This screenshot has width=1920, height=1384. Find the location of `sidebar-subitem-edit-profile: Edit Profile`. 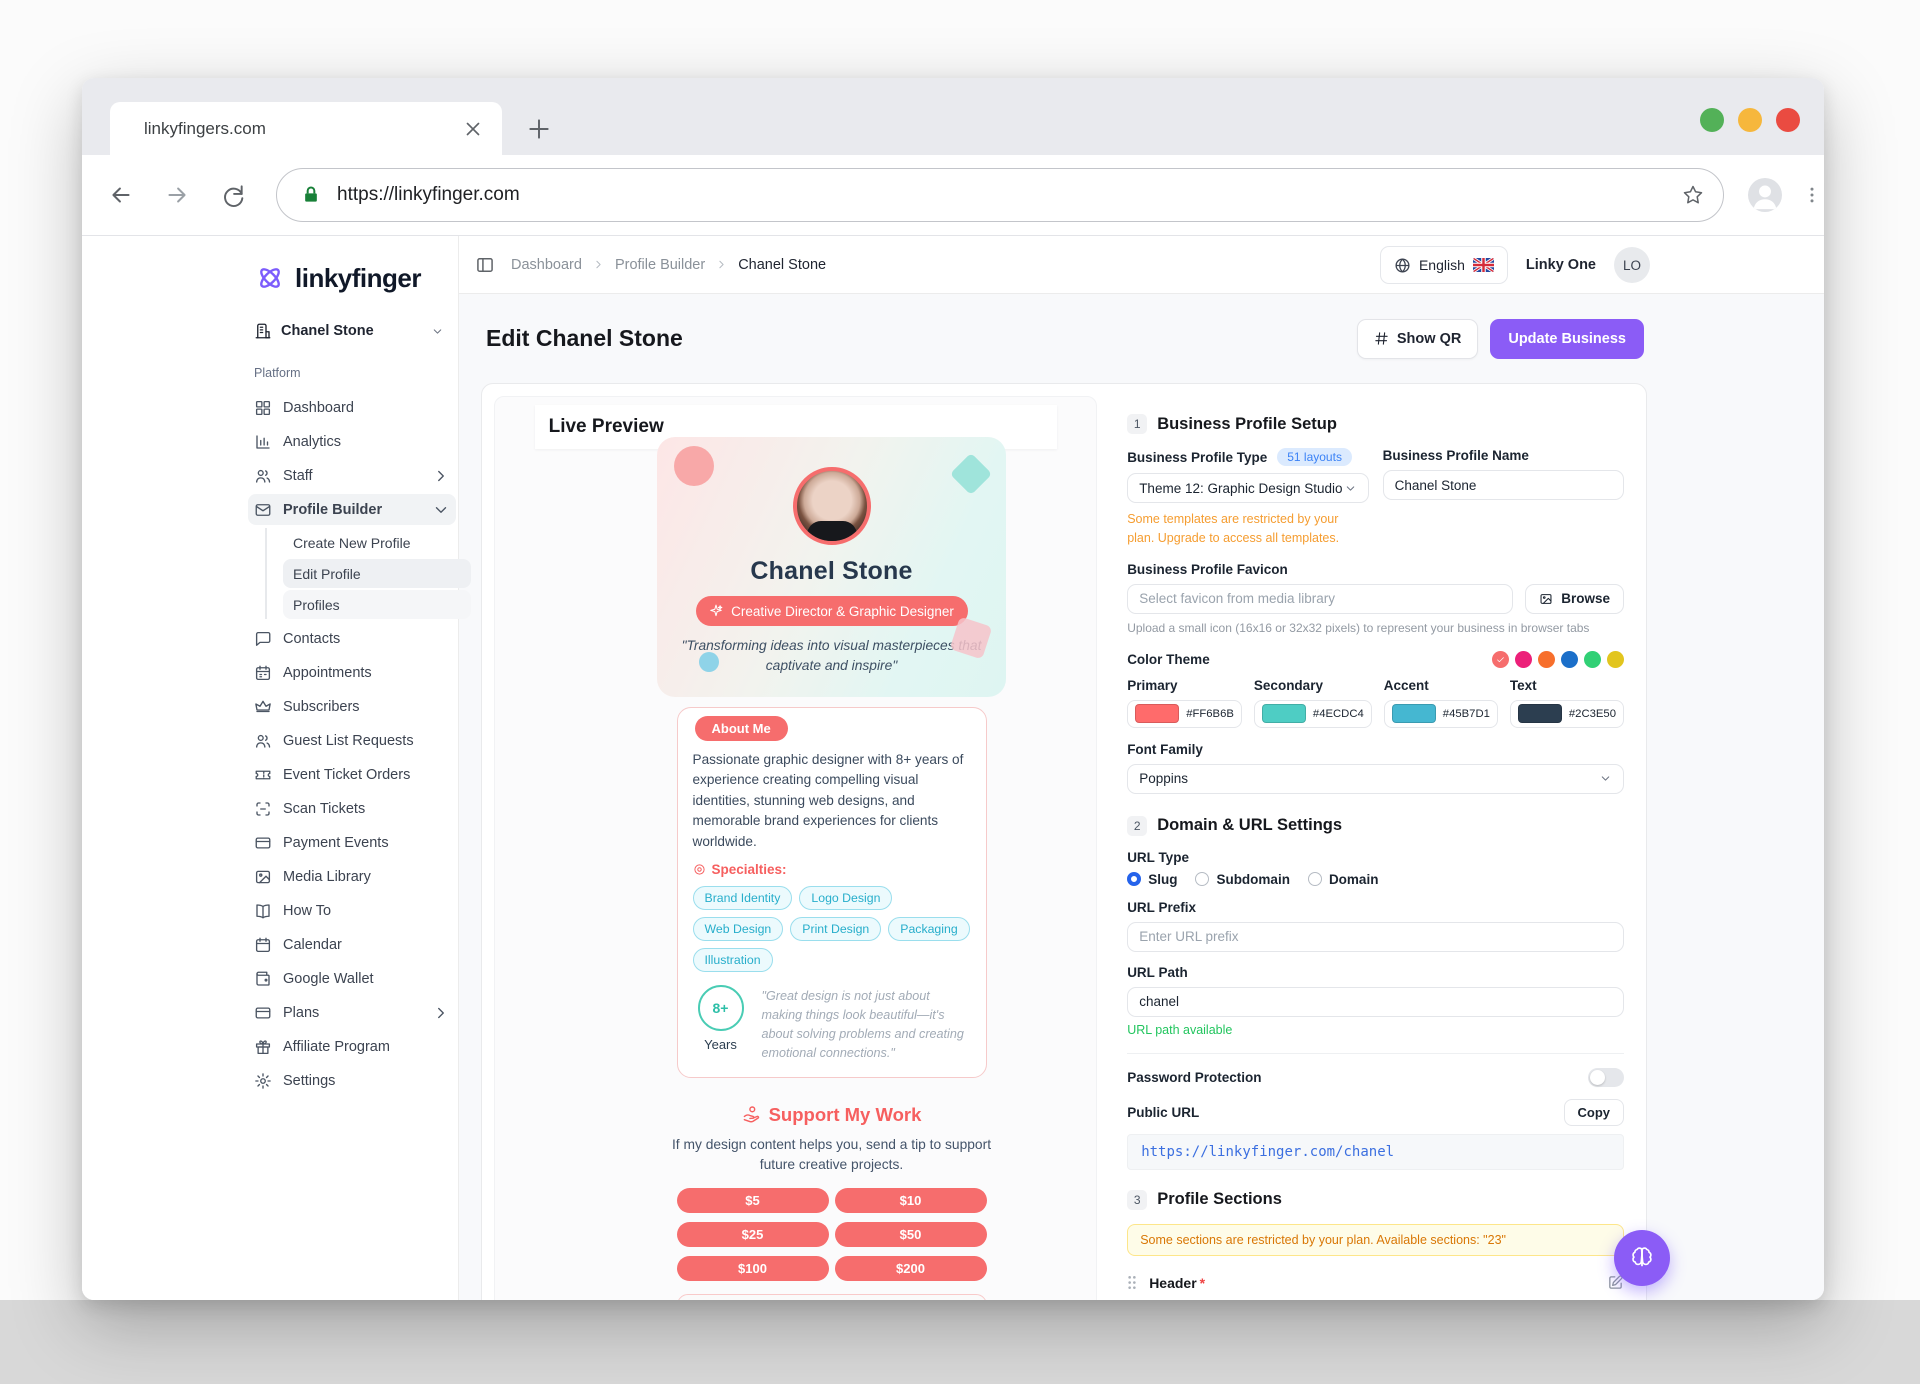

sidebar-subitem-edit-profile: Edit Profile is located at coordinates (377, 573).